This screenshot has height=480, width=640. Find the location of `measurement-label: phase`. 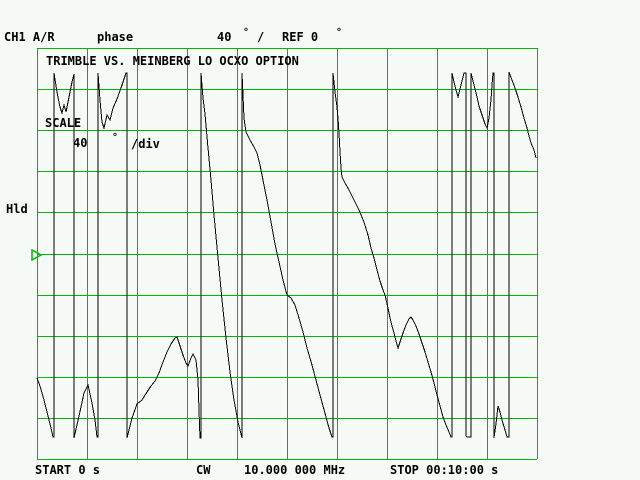

measurement-label: phase is located at coordinates (115, 37).